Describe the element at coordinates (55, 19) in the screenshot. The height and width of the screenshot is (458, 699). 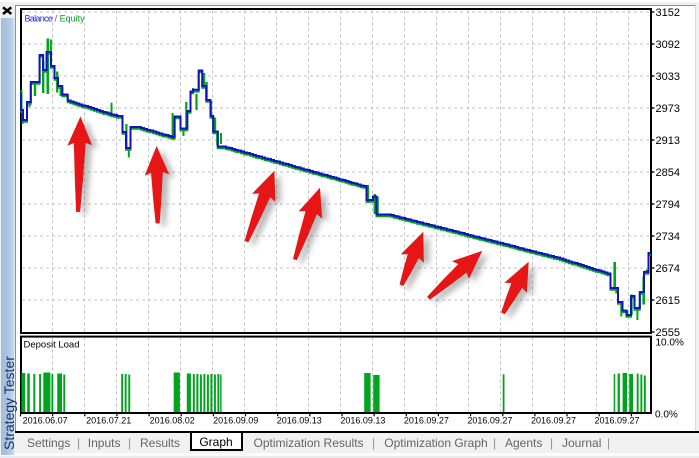
I see `svg-text: Balance / Equity` at that location.